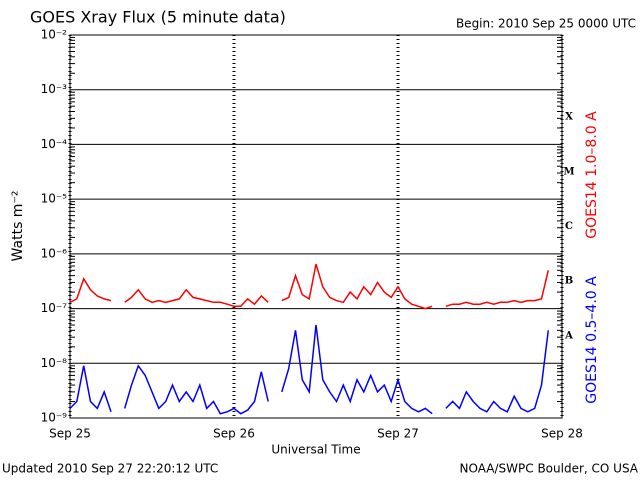 The image size is (640, 480). What do you see at coordinates (54, 418) in the screenshot?
I see `y-tick-label: 10⁻⁹` at bounding box center [54, 418].